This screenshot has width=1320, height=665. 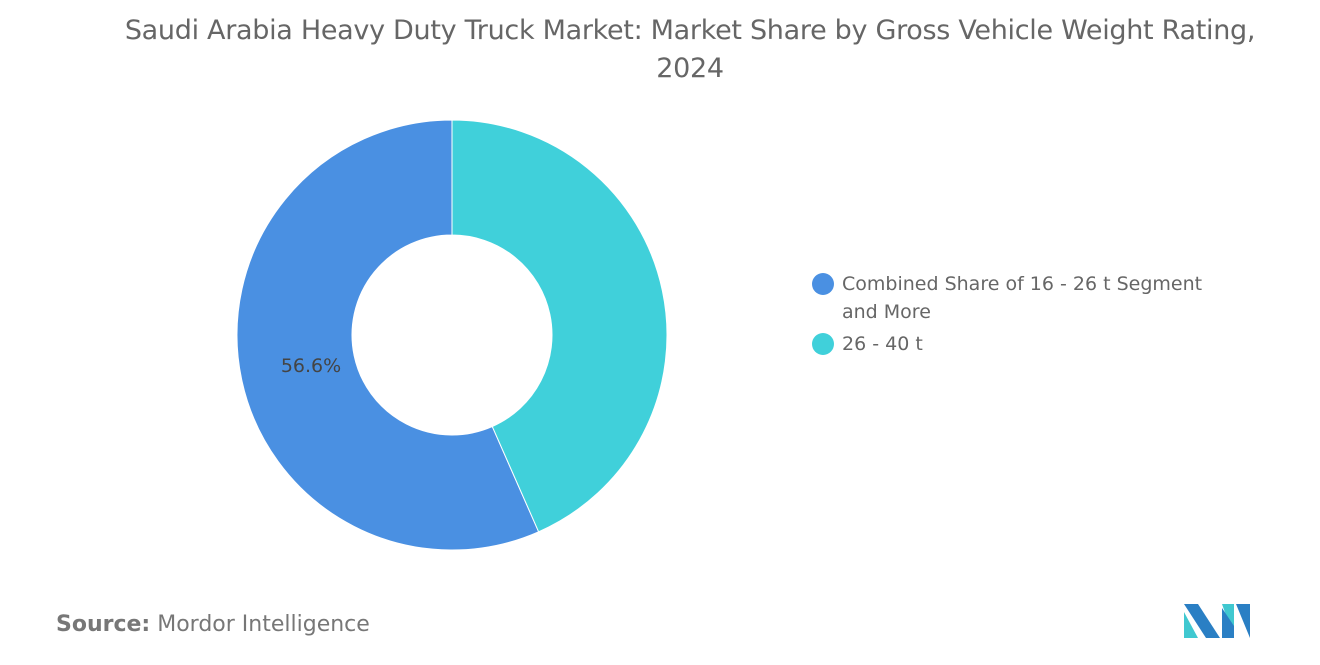 I want to click on legend-item: 26 - 40 t, so click(x=1017, y=344).